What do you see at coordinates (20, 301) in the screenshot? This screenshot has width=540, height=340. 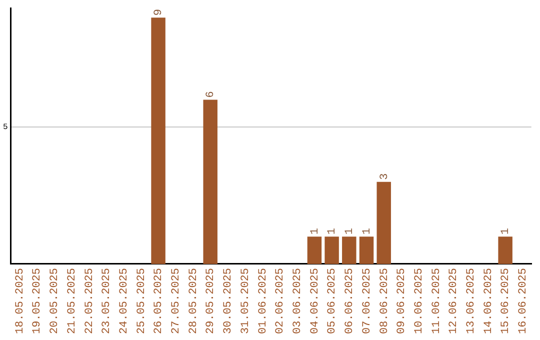 I see `x-tick-label: 18.05.2025` at bounding box center [20, 301].